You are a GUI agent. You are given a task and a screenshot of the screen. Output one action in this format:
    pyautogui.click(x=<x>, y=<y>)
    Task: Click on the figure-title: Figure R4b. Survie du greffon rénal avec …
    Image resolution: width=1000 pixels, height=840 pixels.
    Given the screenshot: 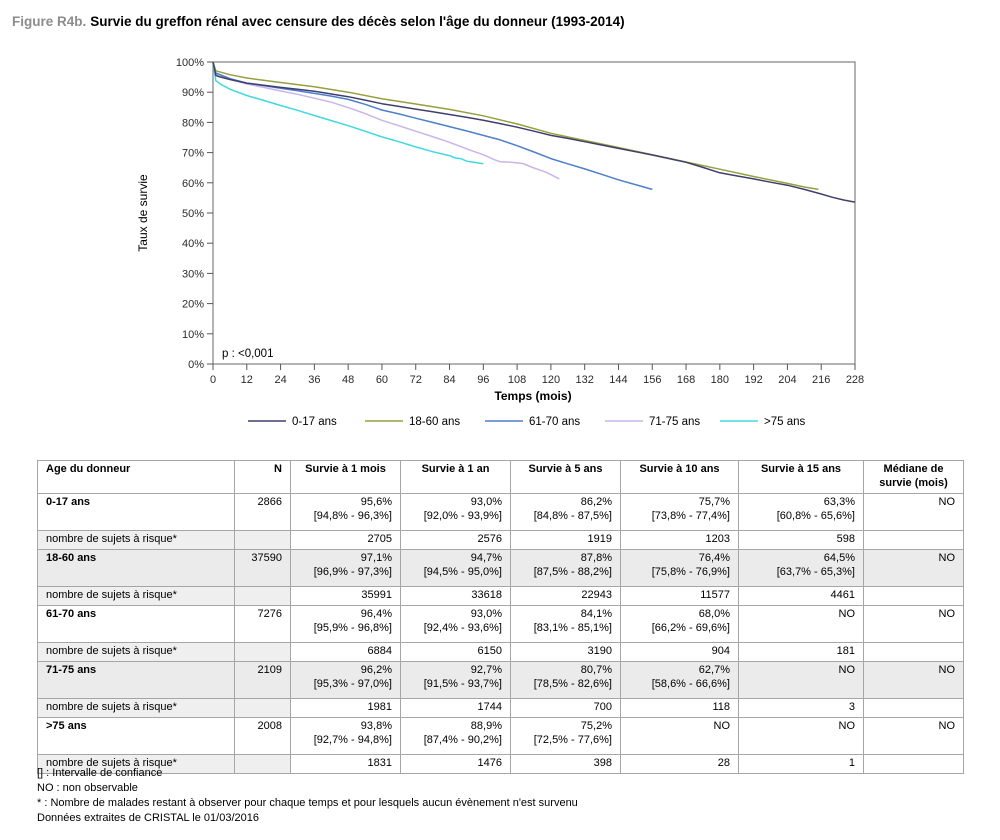 What is the action you would take?
    pyautogui.click(x=318, y=21)
    